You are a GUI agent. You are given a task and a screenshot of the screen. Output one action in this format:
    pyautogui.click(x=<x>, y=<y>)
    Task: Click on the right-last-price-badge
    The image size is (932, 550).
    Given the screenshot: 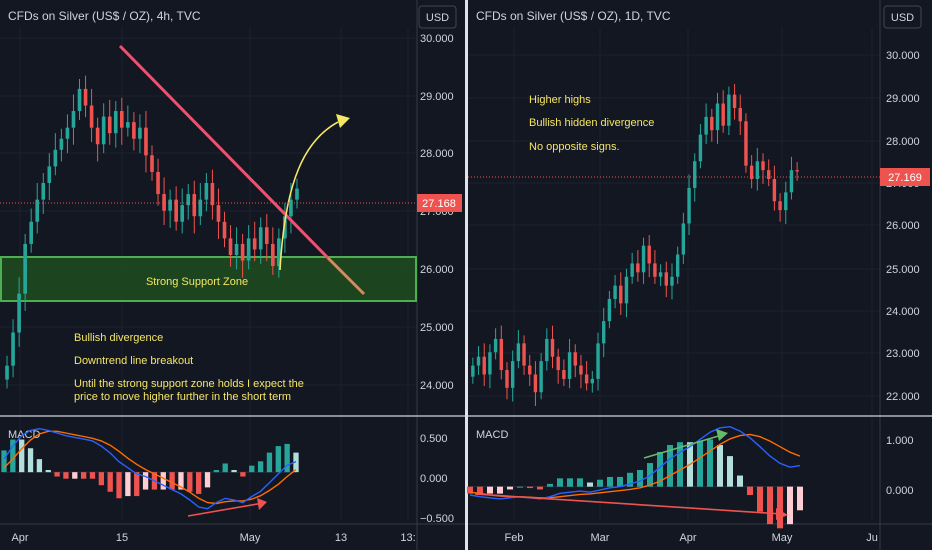 What is the action you would take?
    pyautogui.click(x=905, y=177)
    